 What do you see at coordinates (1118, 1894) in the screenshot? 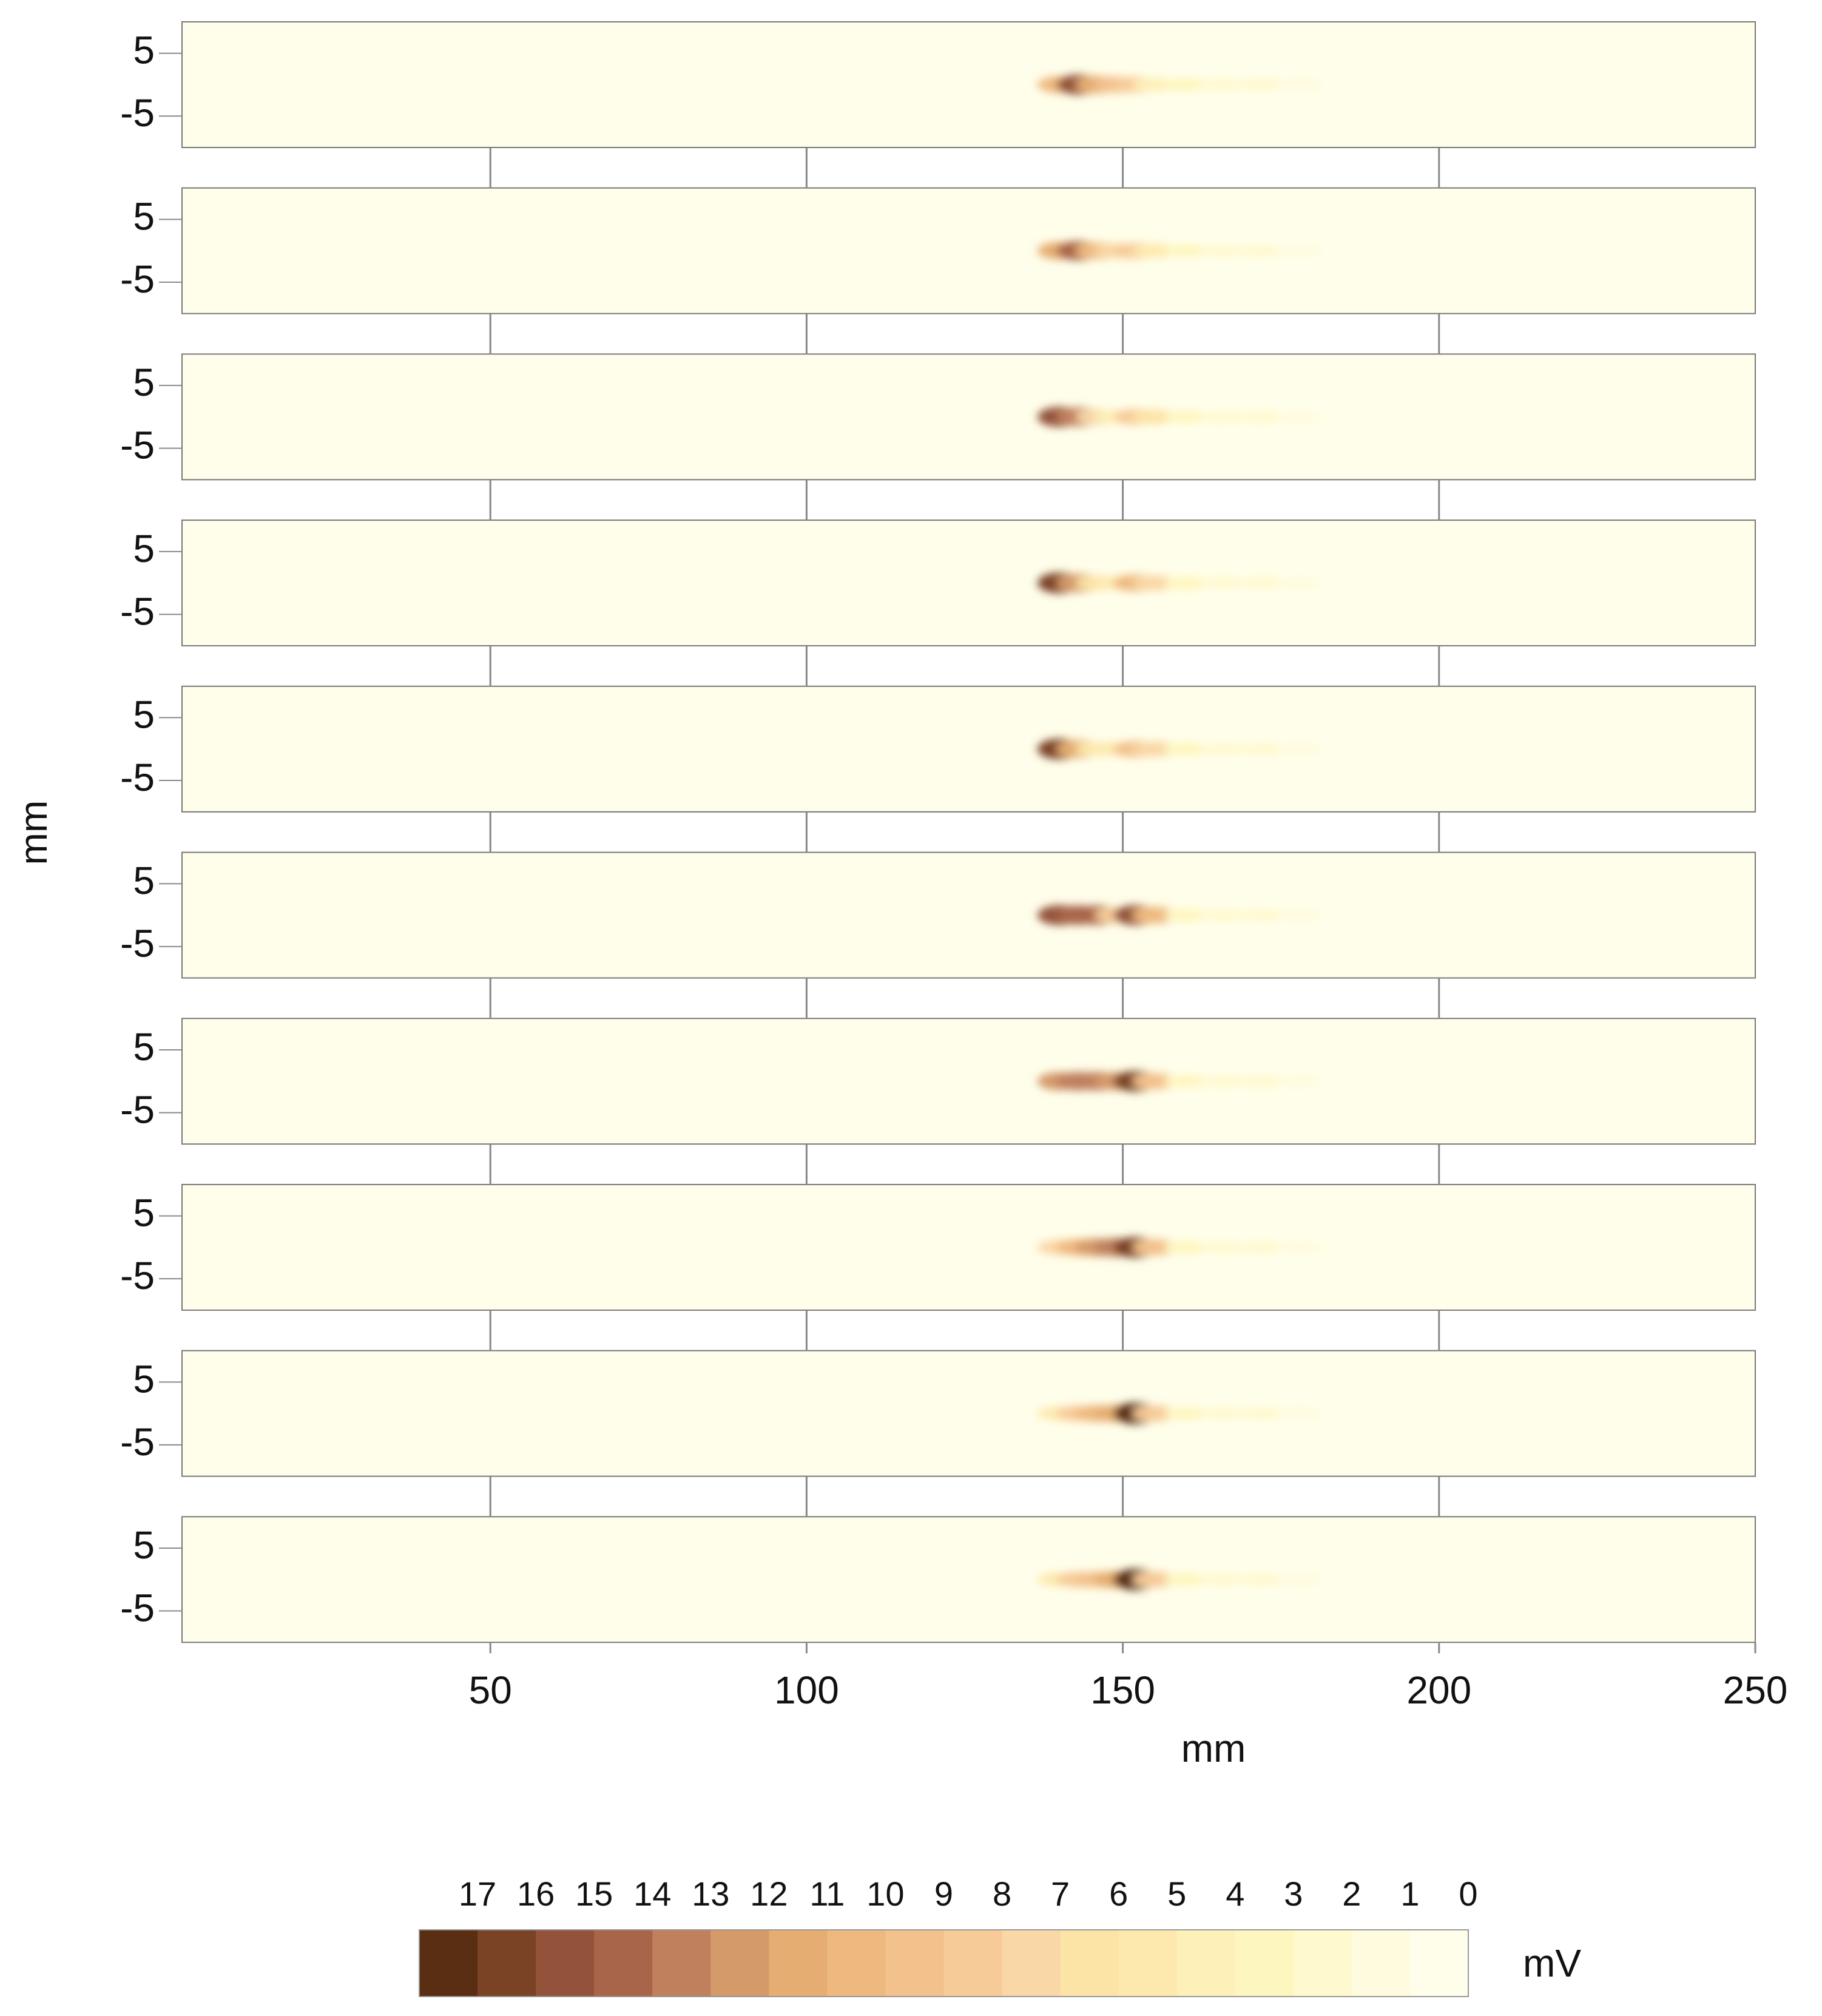
I see `colorbar-tick-label: 6` at bounding box center [1118, 1894].